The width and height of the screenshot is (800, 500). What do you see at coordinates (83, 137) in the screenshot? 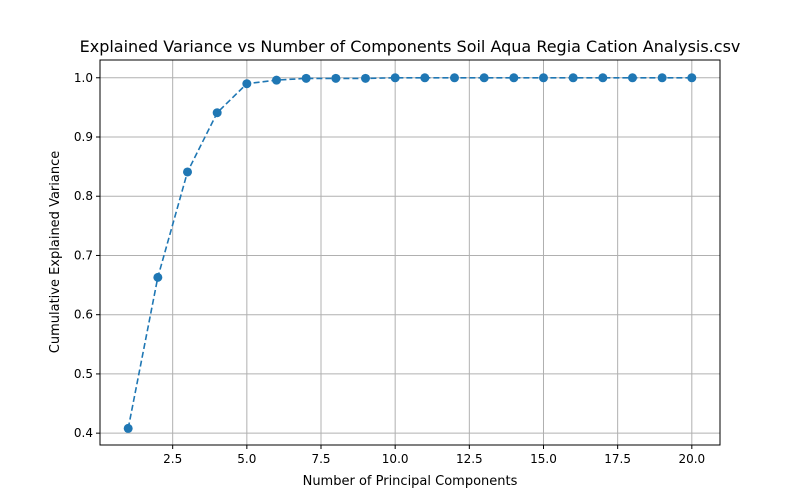
I see `y-tick-label: 0.9` at bounding box center [83, 137].